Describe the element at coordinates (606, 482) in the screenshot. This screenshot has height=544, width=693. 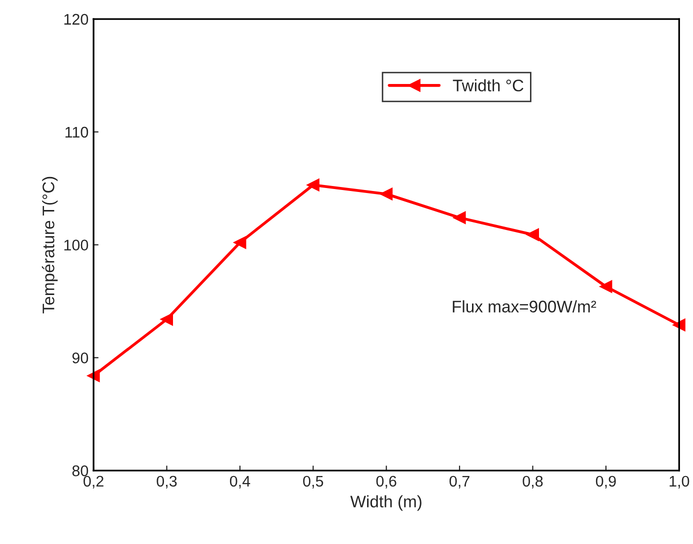
I see `x-tick-label: 0,9` at that location.